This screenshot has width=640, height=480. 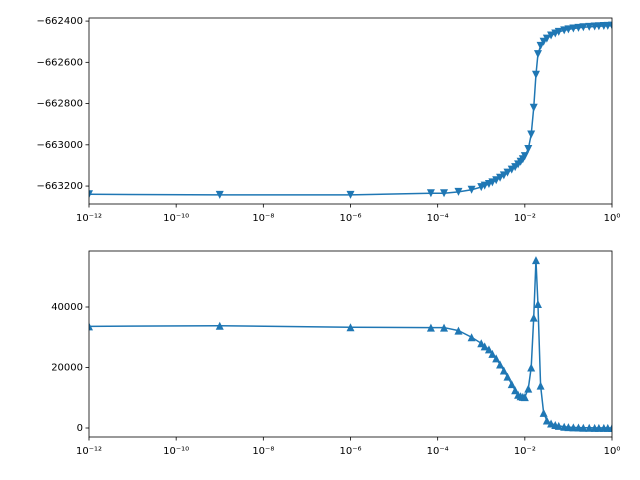 What do you see at coordinates (59, 62) in the screenshot?
I see `y-tick-label: −662600` at bounding box center [59, 62].